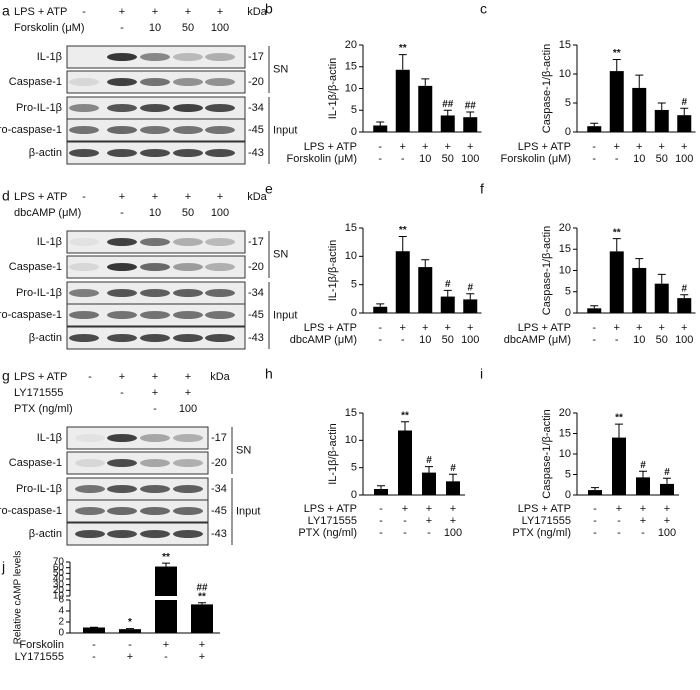  What do you see at coordinates (155, 213) in the screenshot?
I see `header-cell: 10` at bounding box center [155, 213].